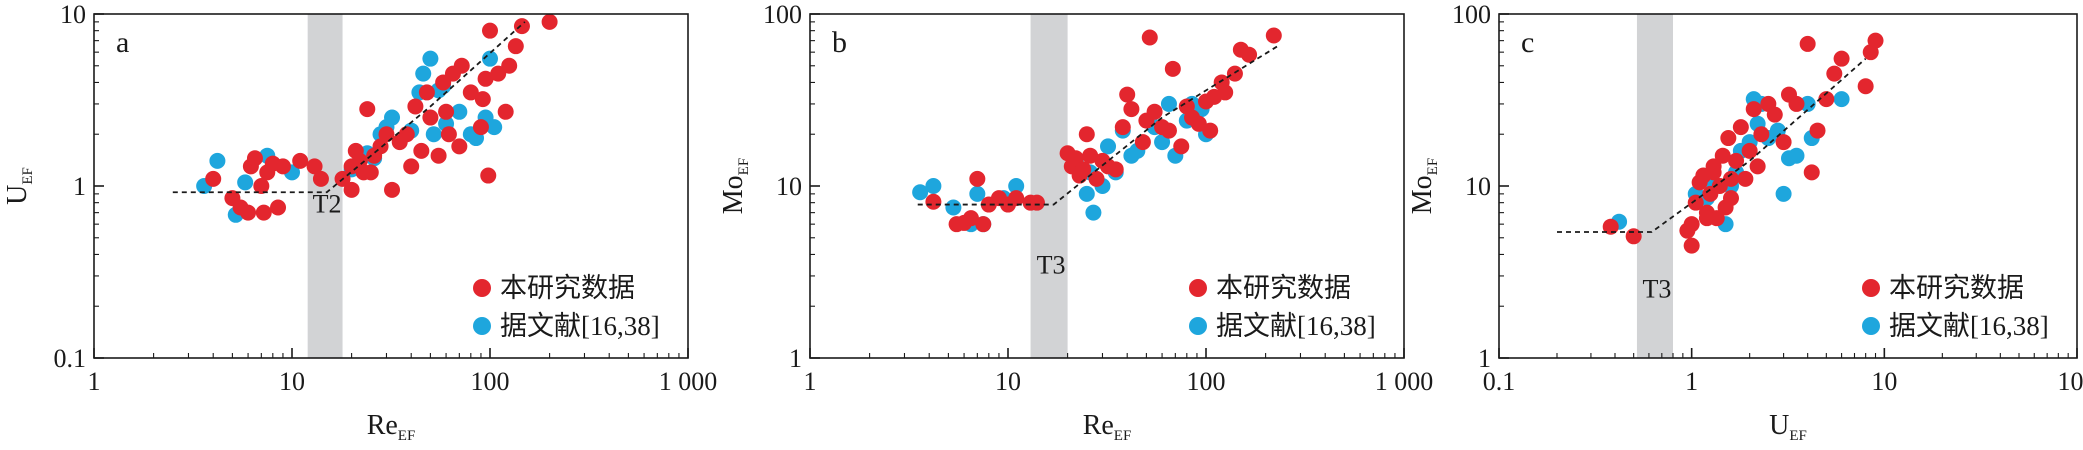  What do you see at coordinates (1404, 381) in the screenshot?
I see `x-tick-label: 1 000` at bounding box center [1404, 381].